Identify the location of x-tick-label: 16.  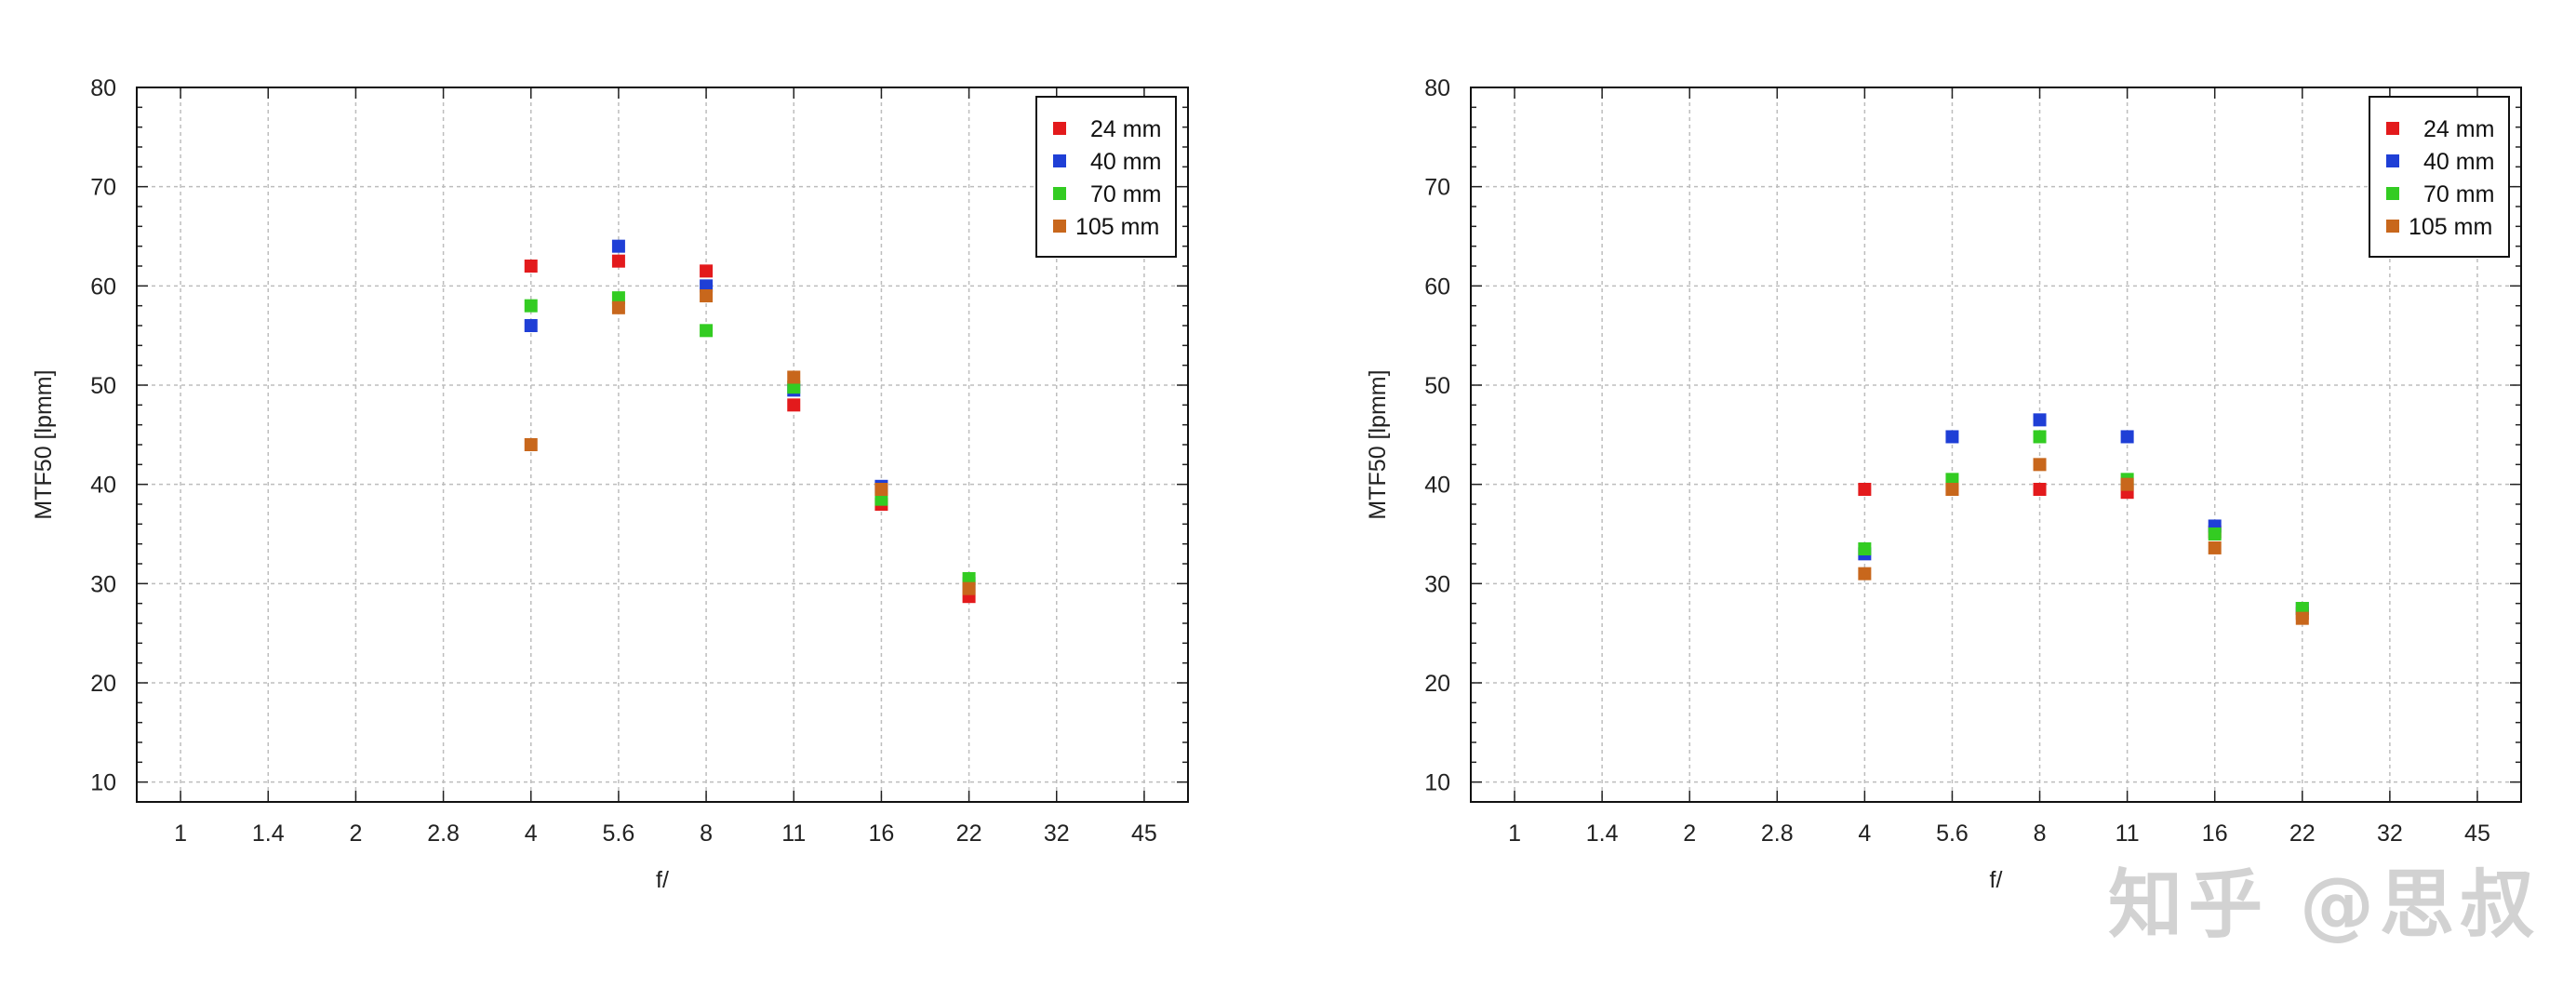
(882, 834).